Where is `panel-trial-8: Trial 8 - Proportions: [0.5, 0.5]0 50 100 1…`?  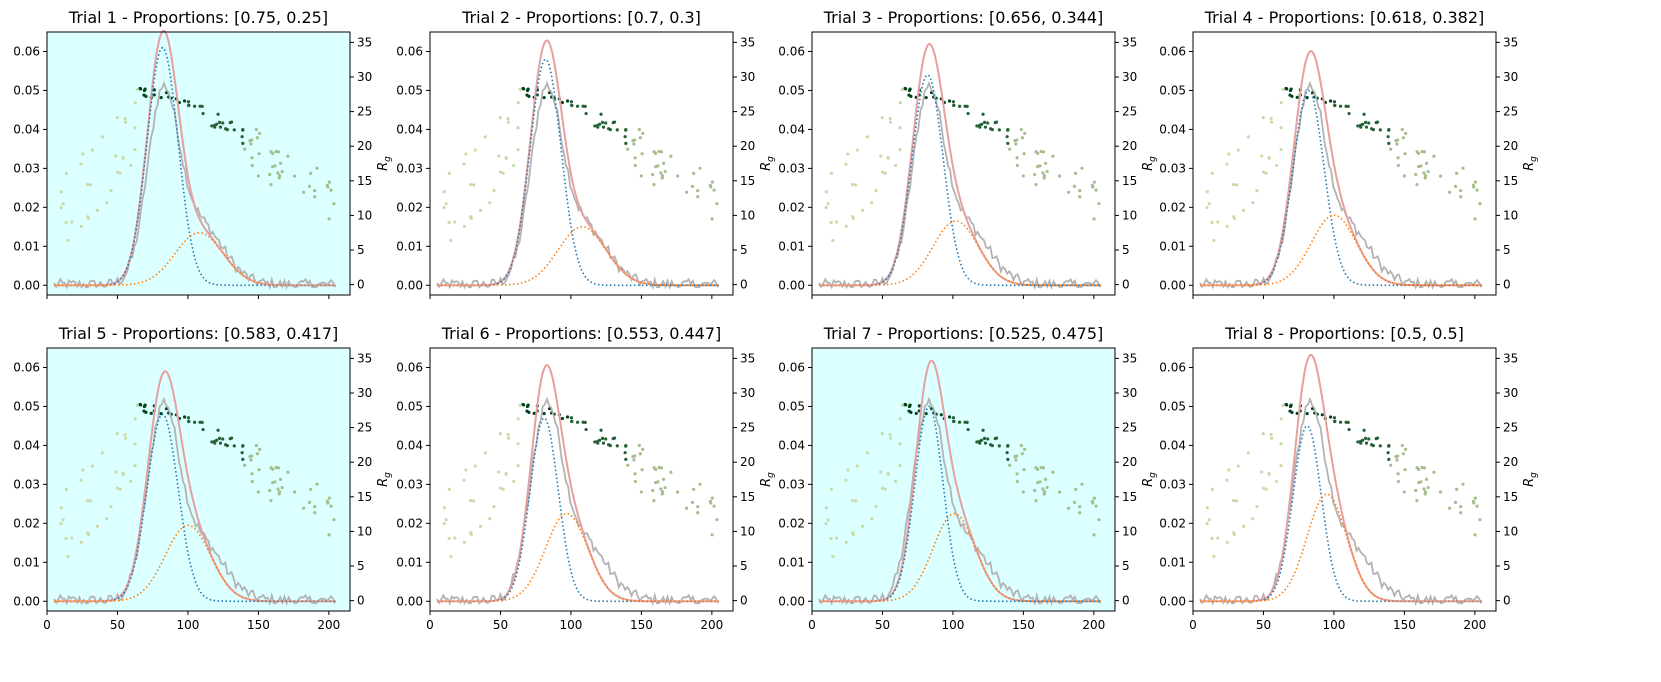 panel-trial-8: Trial 8 - Proportions: [0.5, 0.5]0 50 100 1… is located at coordinates (1349, 478).